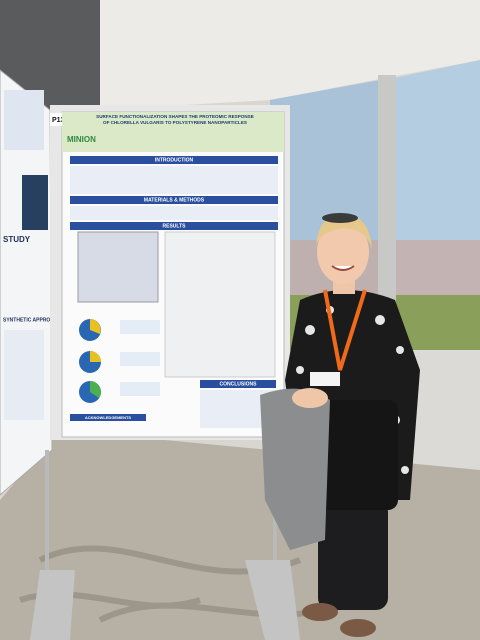 This screenshot has width=480, height=640. What do you see at coordinates (387, 220) in the screenshot?
I see `window-frame` at bounding box center [387, 220].